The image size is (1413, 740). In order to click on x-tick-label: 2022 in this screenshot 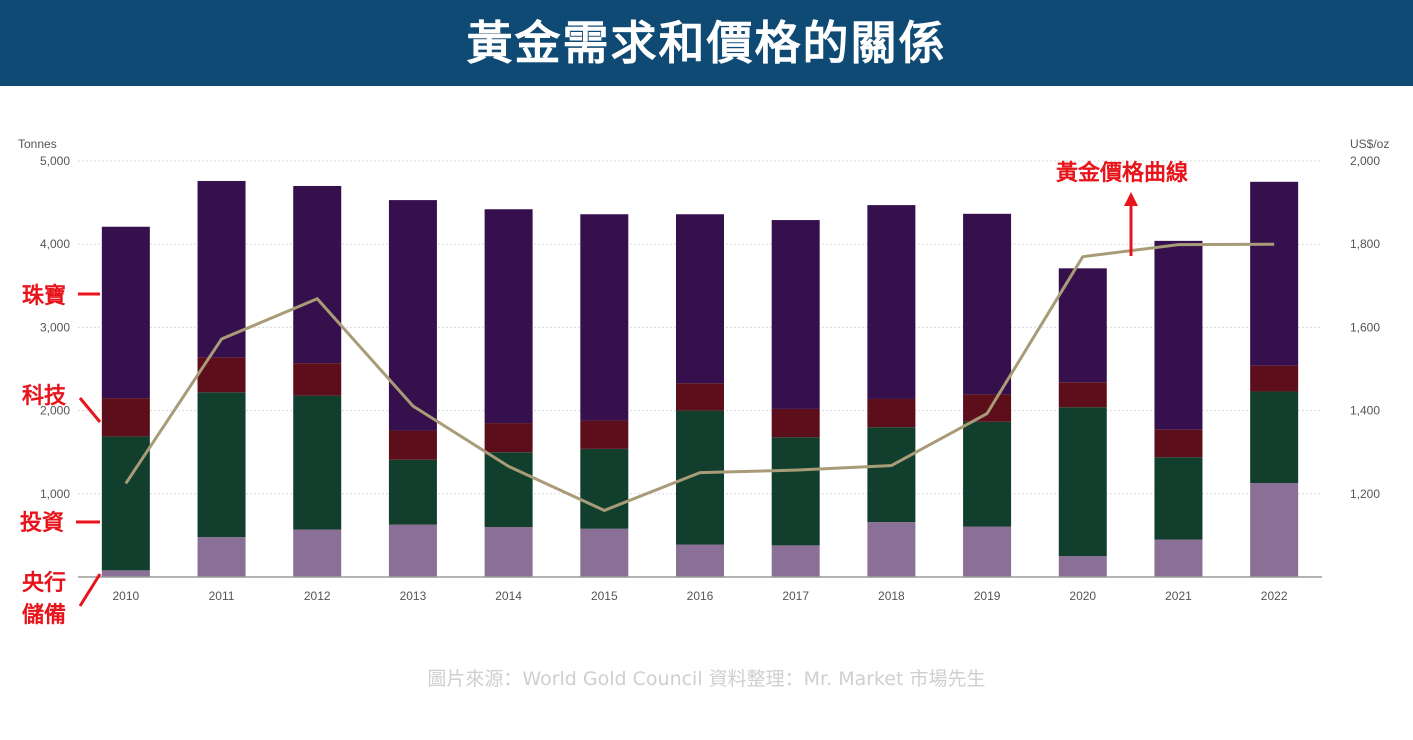, I will do `click(1274, 596)`.